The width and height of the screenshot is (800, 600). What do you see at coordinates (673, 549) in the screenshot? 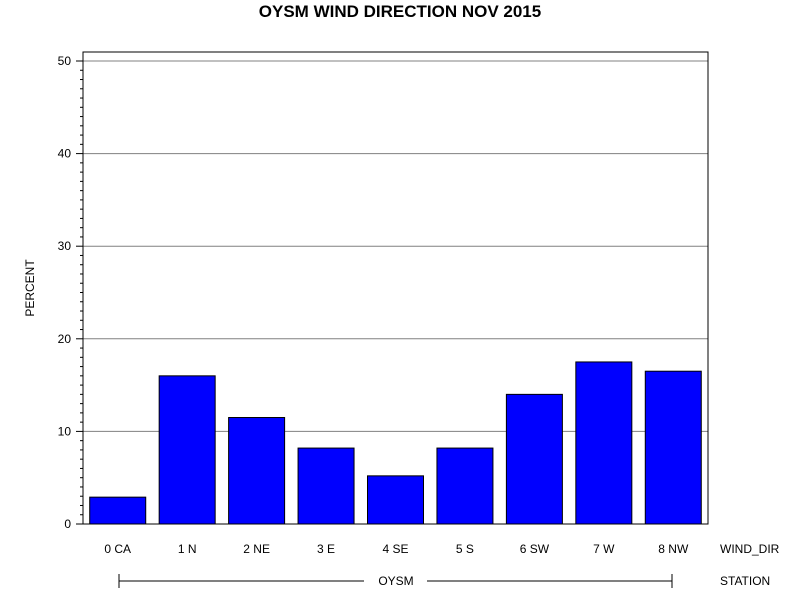
I see `x-tick-label: 8 NW` at bounding box center [673, 549].